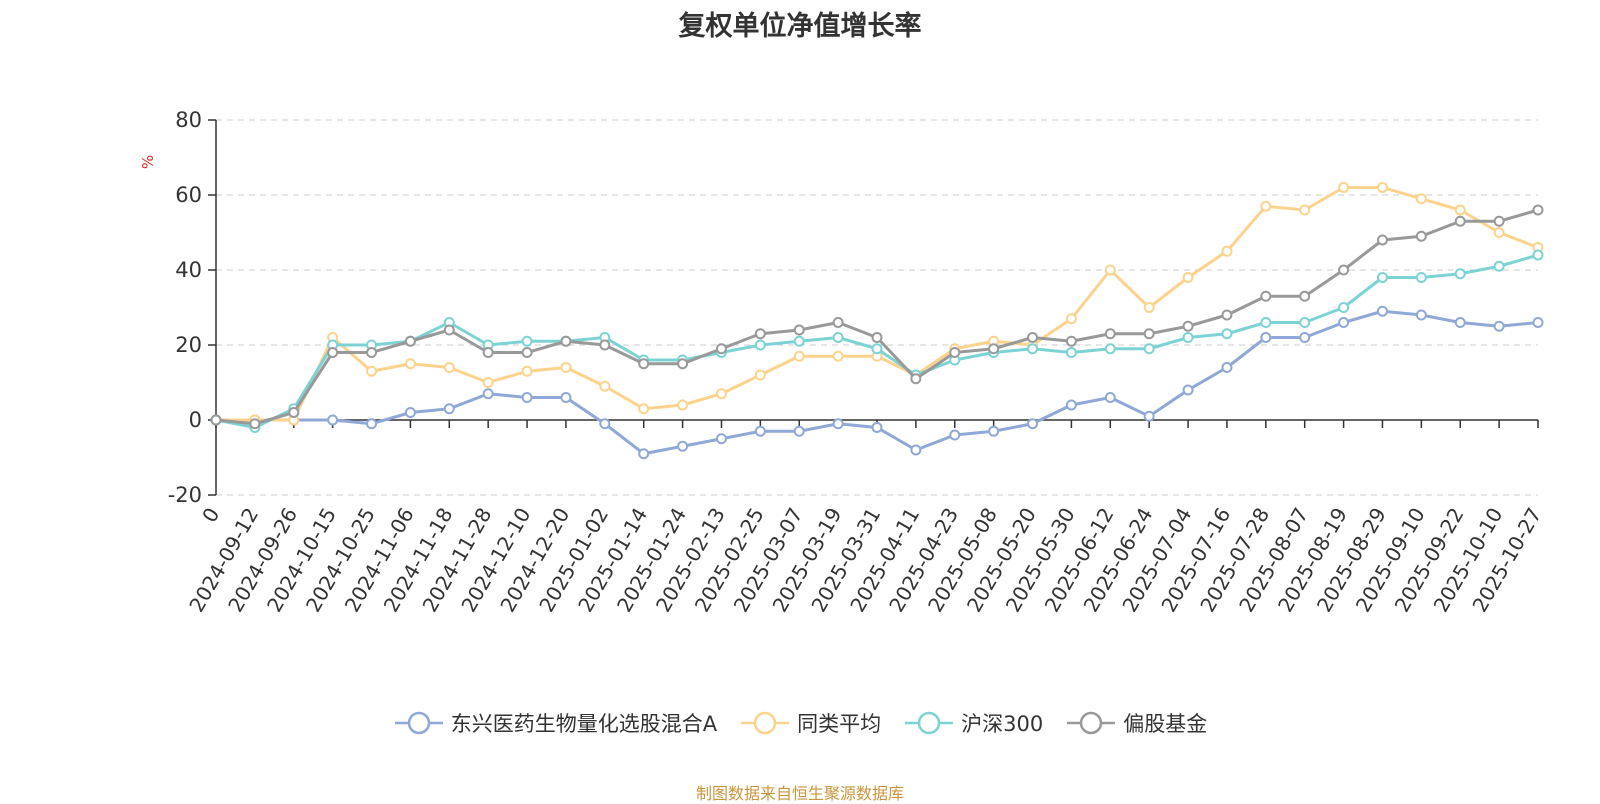 The width and height of the screenshot is (1600, 804). Describe the element at coordinates (188, 345) in the screenshot. I see `y-tick-label: 20` at that location.